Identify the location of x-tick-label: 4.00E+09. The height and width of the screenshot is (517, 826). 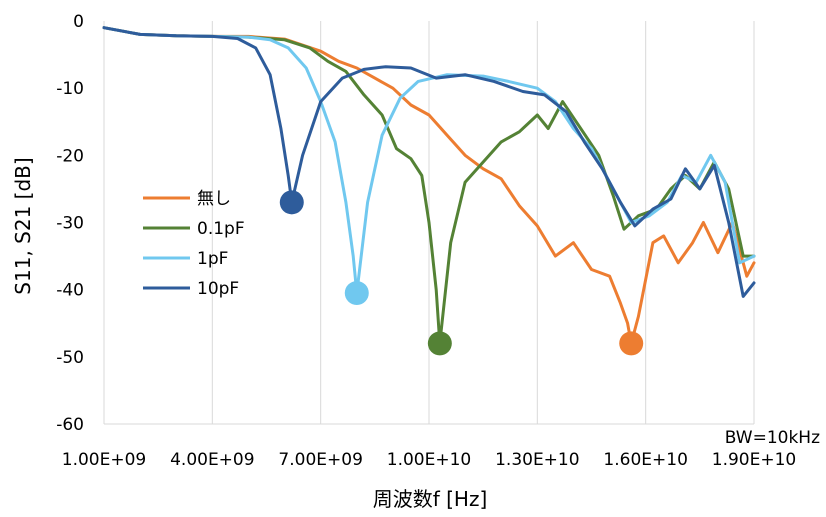
(212, 460).